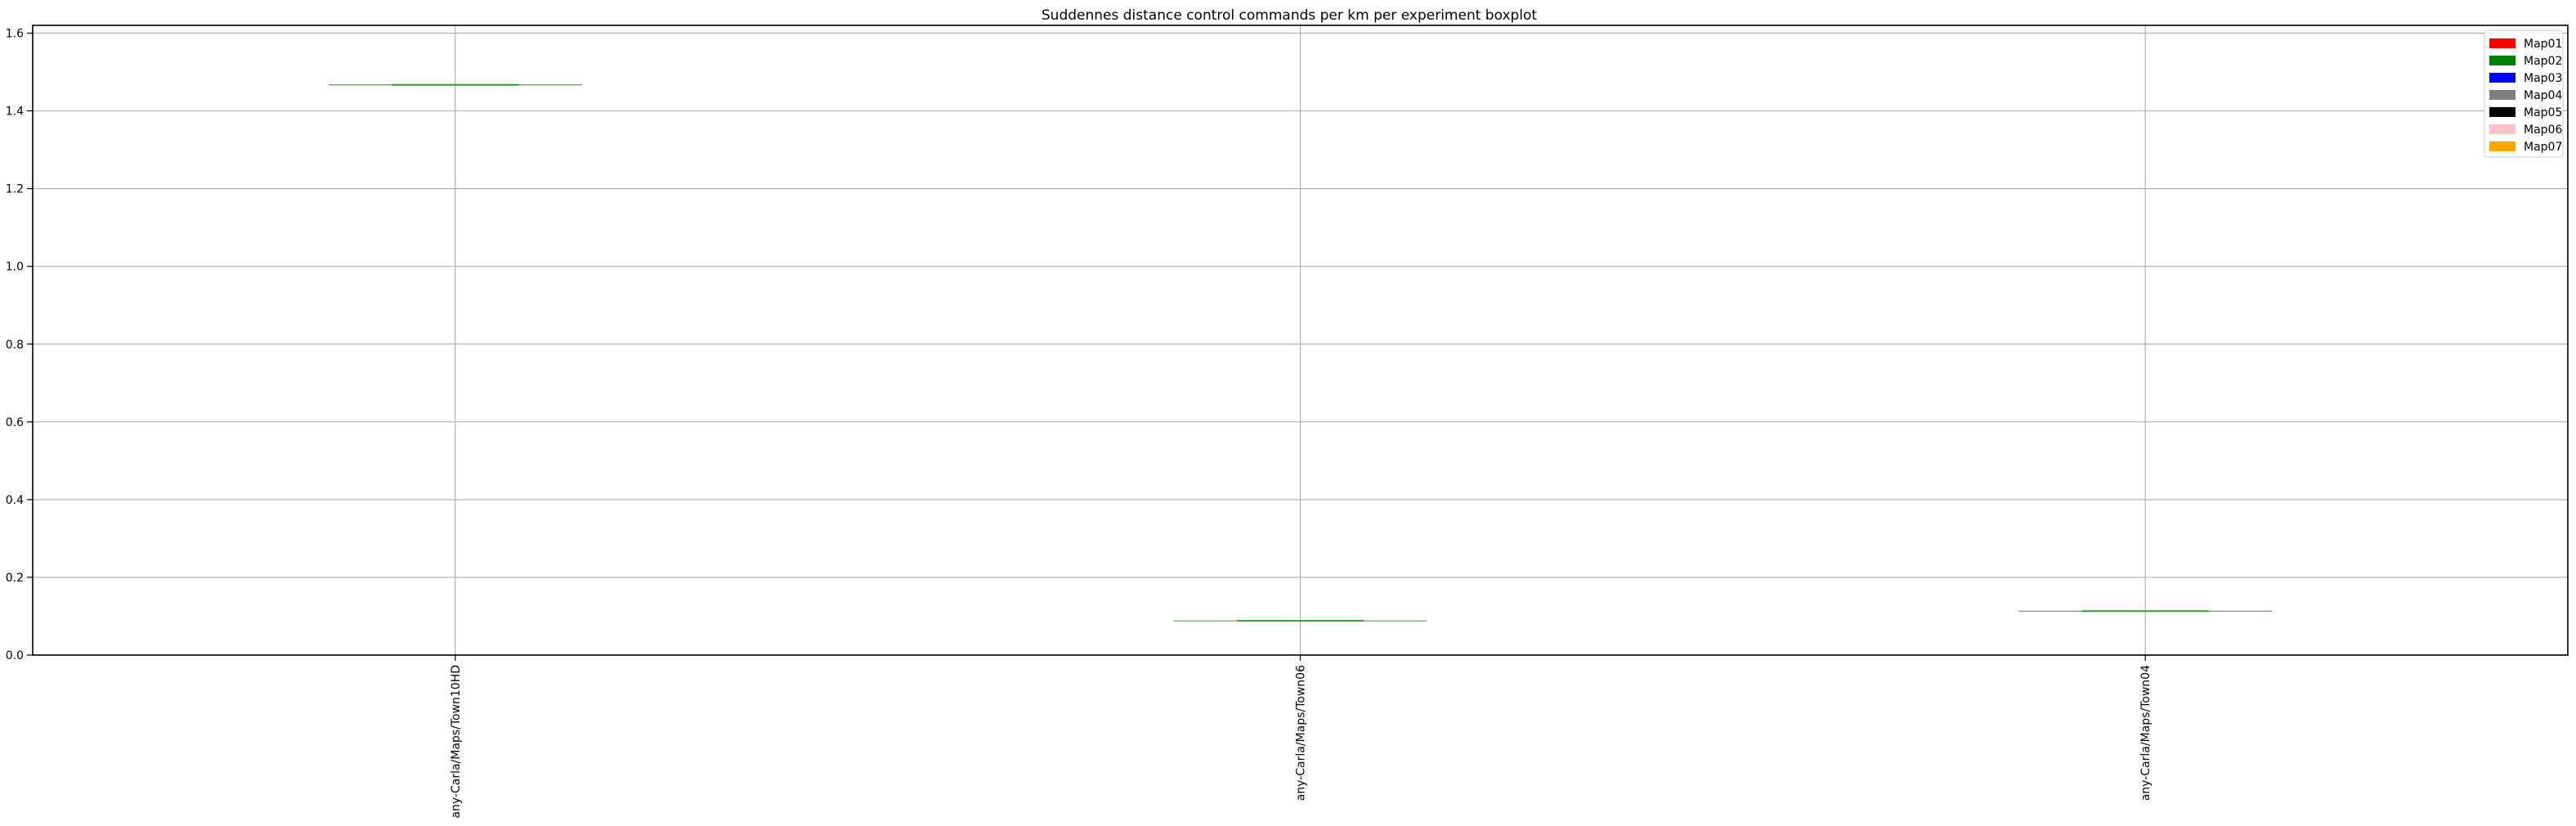 The image size is (2576, 826). I want to click on x-tick-label: any-Carla/Maps/Town04, so click(2146, 733).